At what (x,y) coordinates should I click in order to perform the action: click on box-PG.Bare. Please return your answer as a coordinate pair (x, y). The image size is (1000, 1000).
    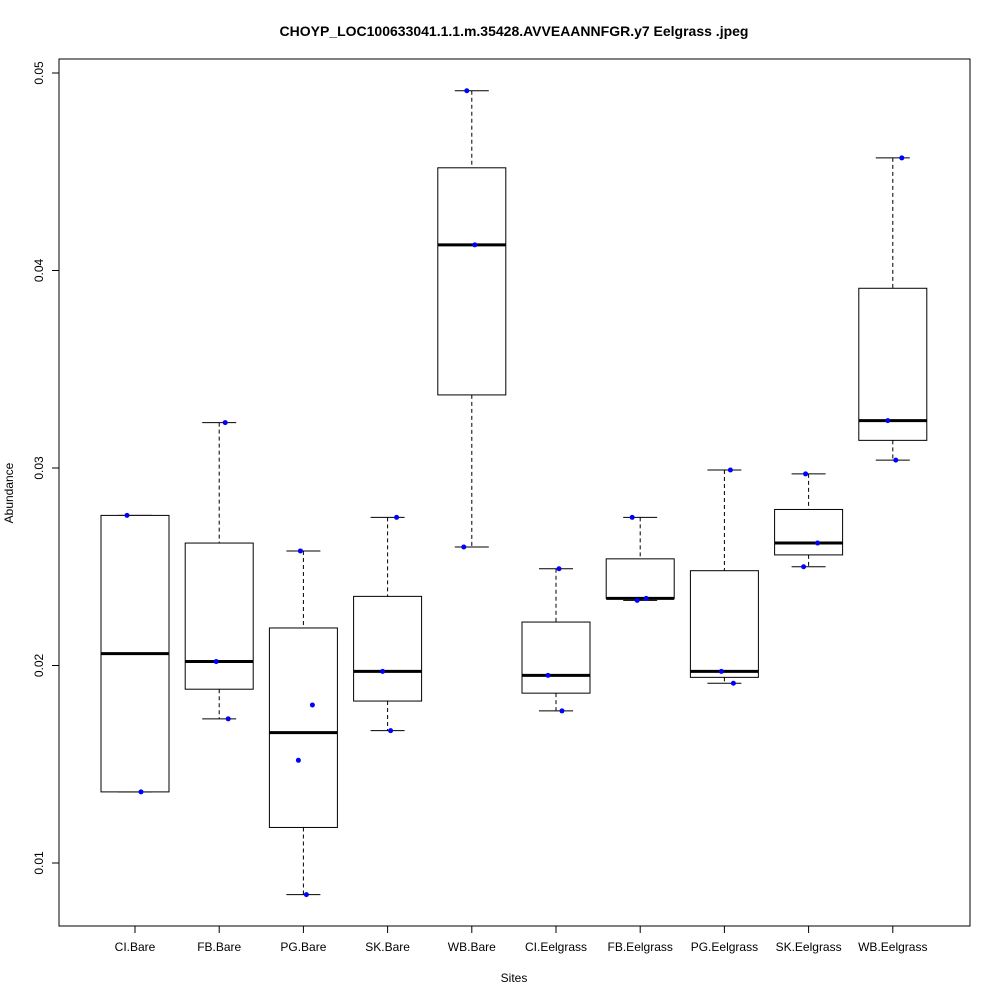
    Looking at the image, I should click on (303, 727).